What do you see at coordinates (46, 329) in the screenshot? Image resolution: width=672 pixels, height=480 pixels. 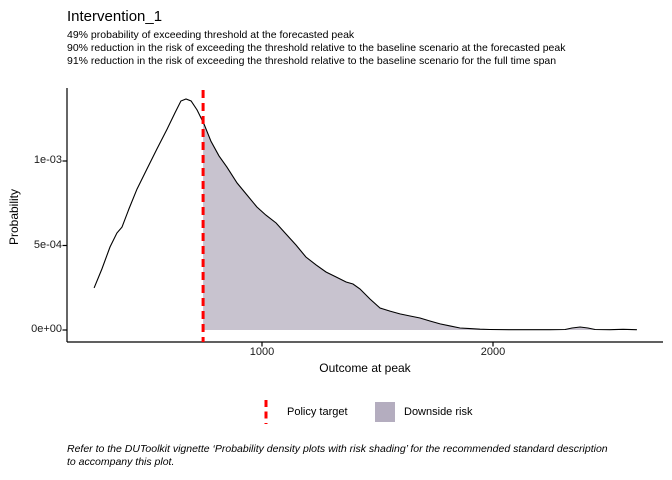 I see `y-tick-label-0e00: 0e+00` at bounding box center [46, 329].